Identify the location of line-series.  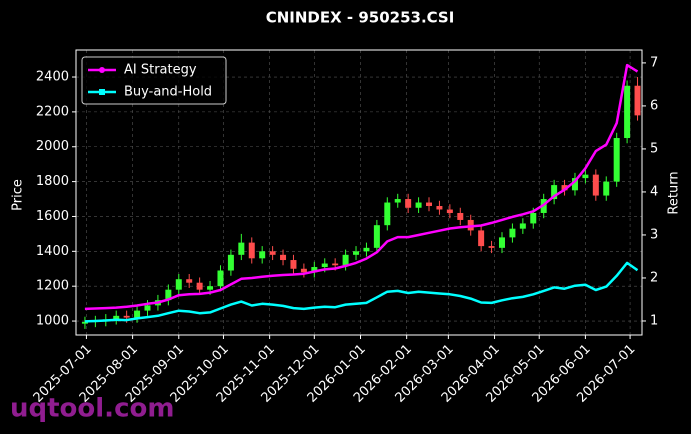
(361, 292).